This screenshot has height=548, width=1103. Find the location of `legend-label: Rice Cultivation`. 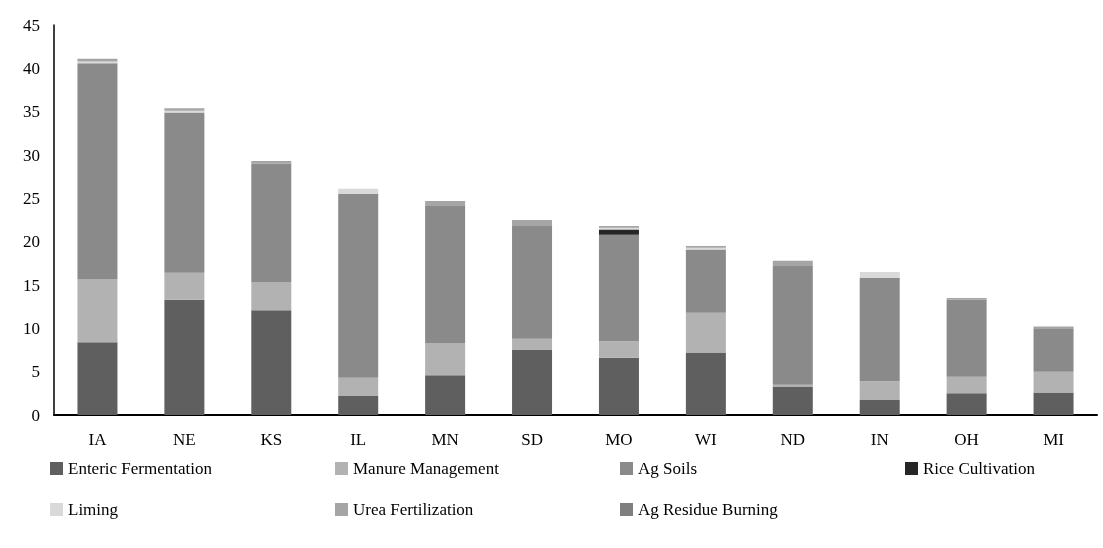

legend-label: Rice Cultivation is located at coordinates (979, 468).